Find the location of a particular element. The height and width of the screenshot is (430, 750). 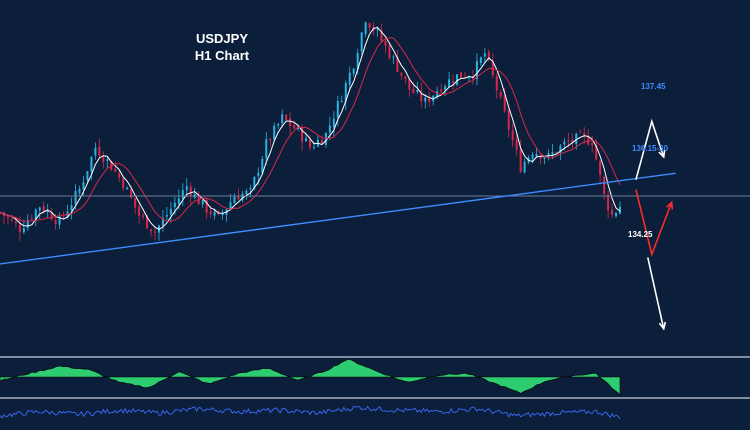

scenario-bounce-arrow is located at coordinates (654, 223).